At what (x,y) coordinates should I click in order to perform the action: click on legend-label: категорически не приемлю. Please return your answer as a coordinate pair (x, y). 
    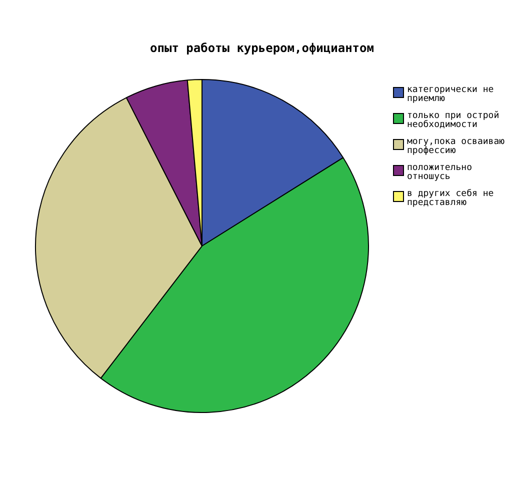
    Looking at the image, I should click on (451, 94).